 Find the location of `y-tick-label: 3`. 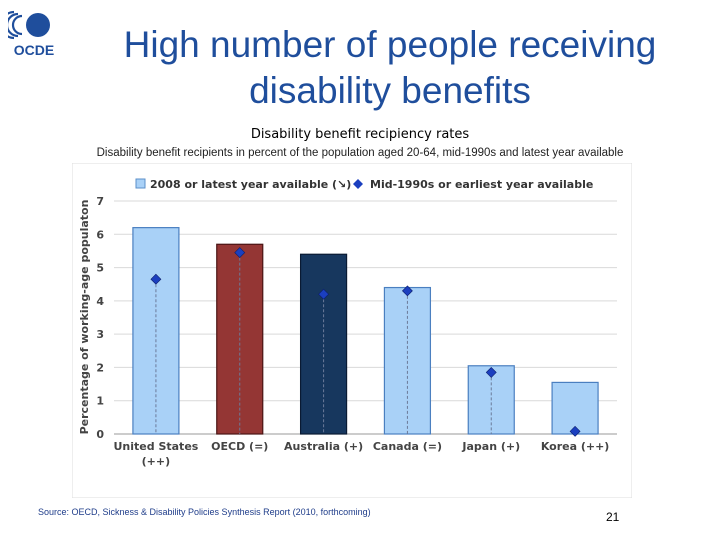

y-tick-label: 3 is located at coordinates (100, 334).